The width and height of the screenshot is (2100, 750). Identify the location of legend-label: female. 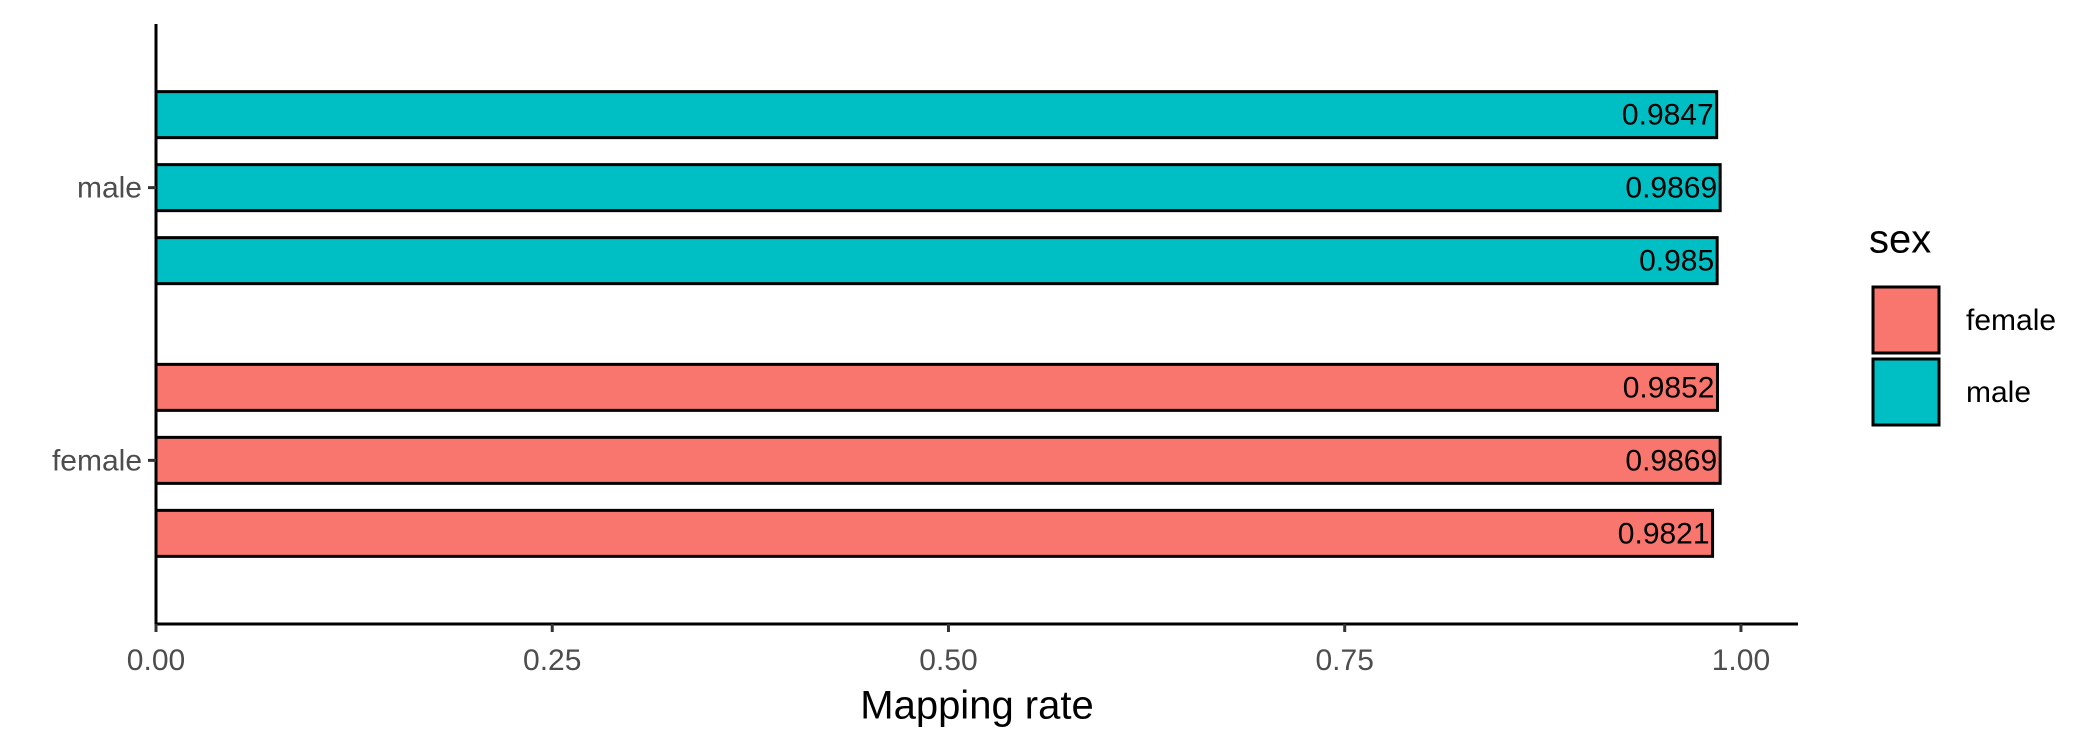
(2011, 320).